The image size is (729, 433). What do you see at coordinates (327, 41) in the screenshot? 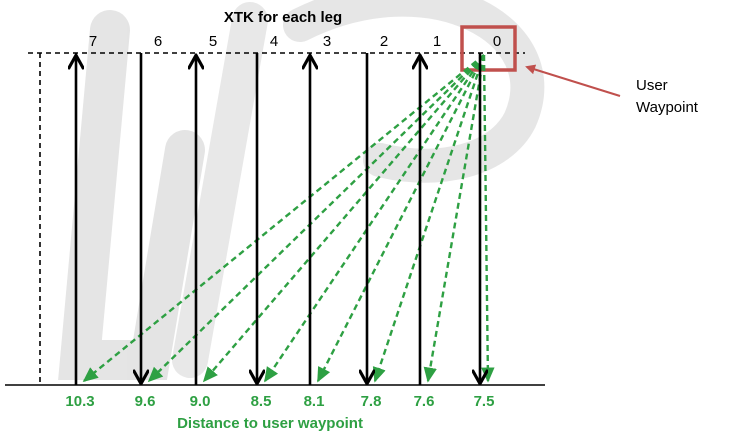
I see `leg-index-3: 3` at bounding box center [327, 41].